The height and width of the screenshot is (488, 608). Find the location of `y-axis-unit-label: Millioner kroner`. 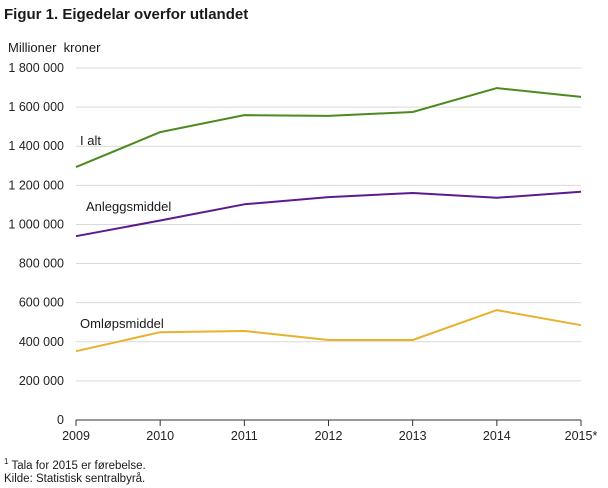

y-axis-unit-label: Millioner kroner is located at coordinates (54, 47).